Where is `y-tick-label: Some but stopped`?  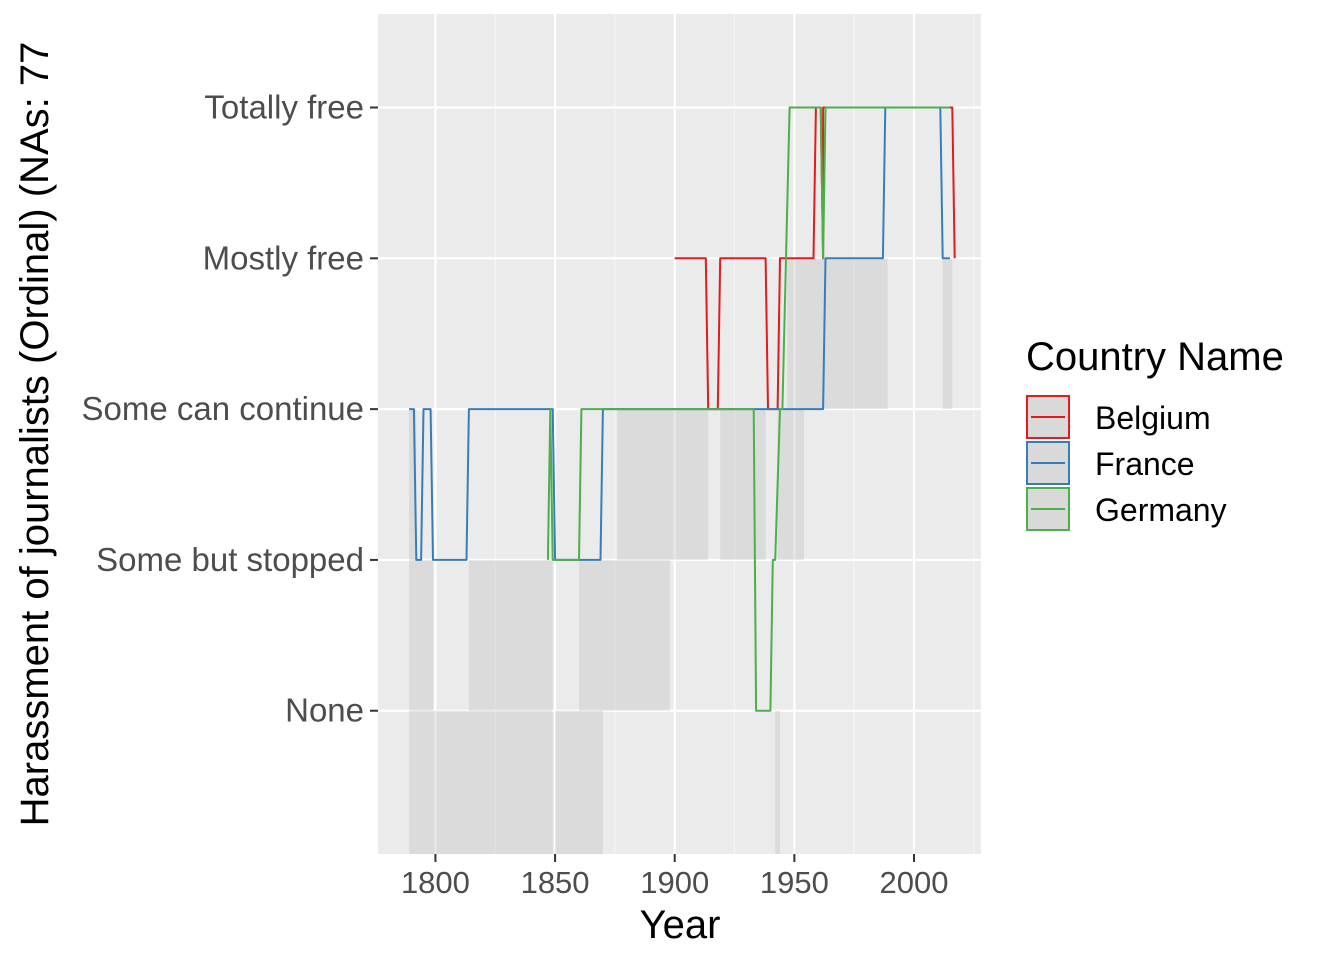 y-tick-label: Some but stopped is located at coordinates (230, 559).